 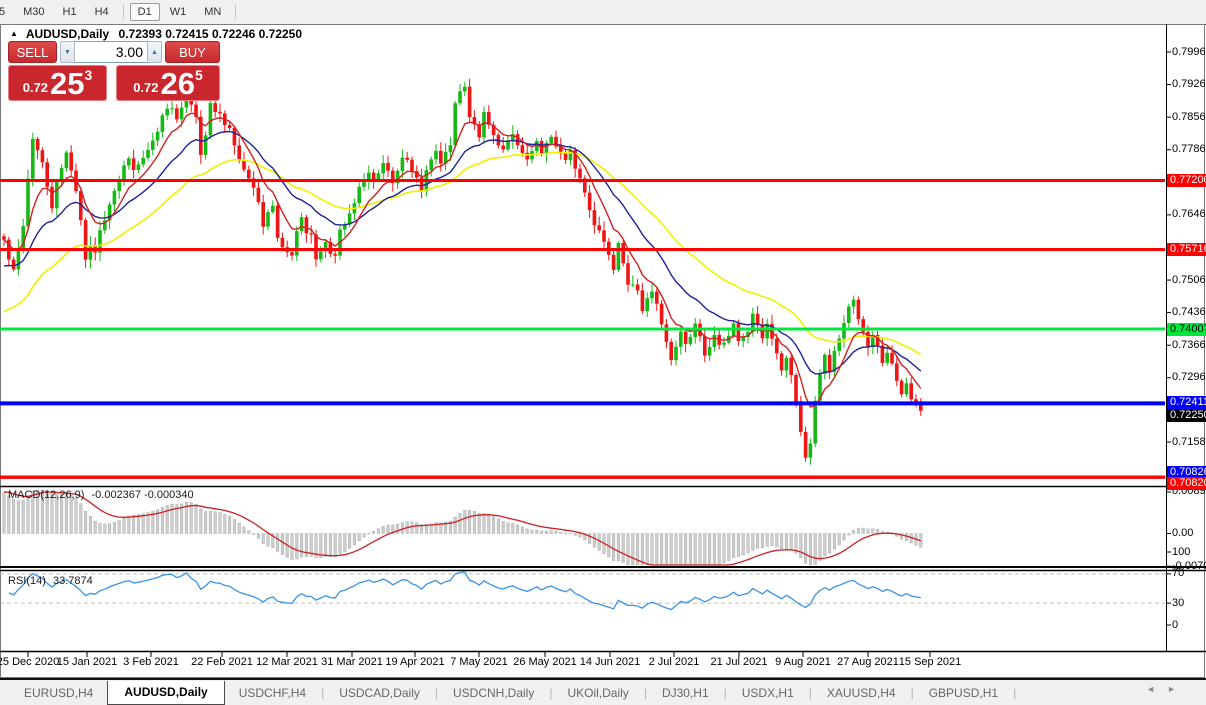 I want to click on volume-increase-button: ▲, so click(x=154, y=52).